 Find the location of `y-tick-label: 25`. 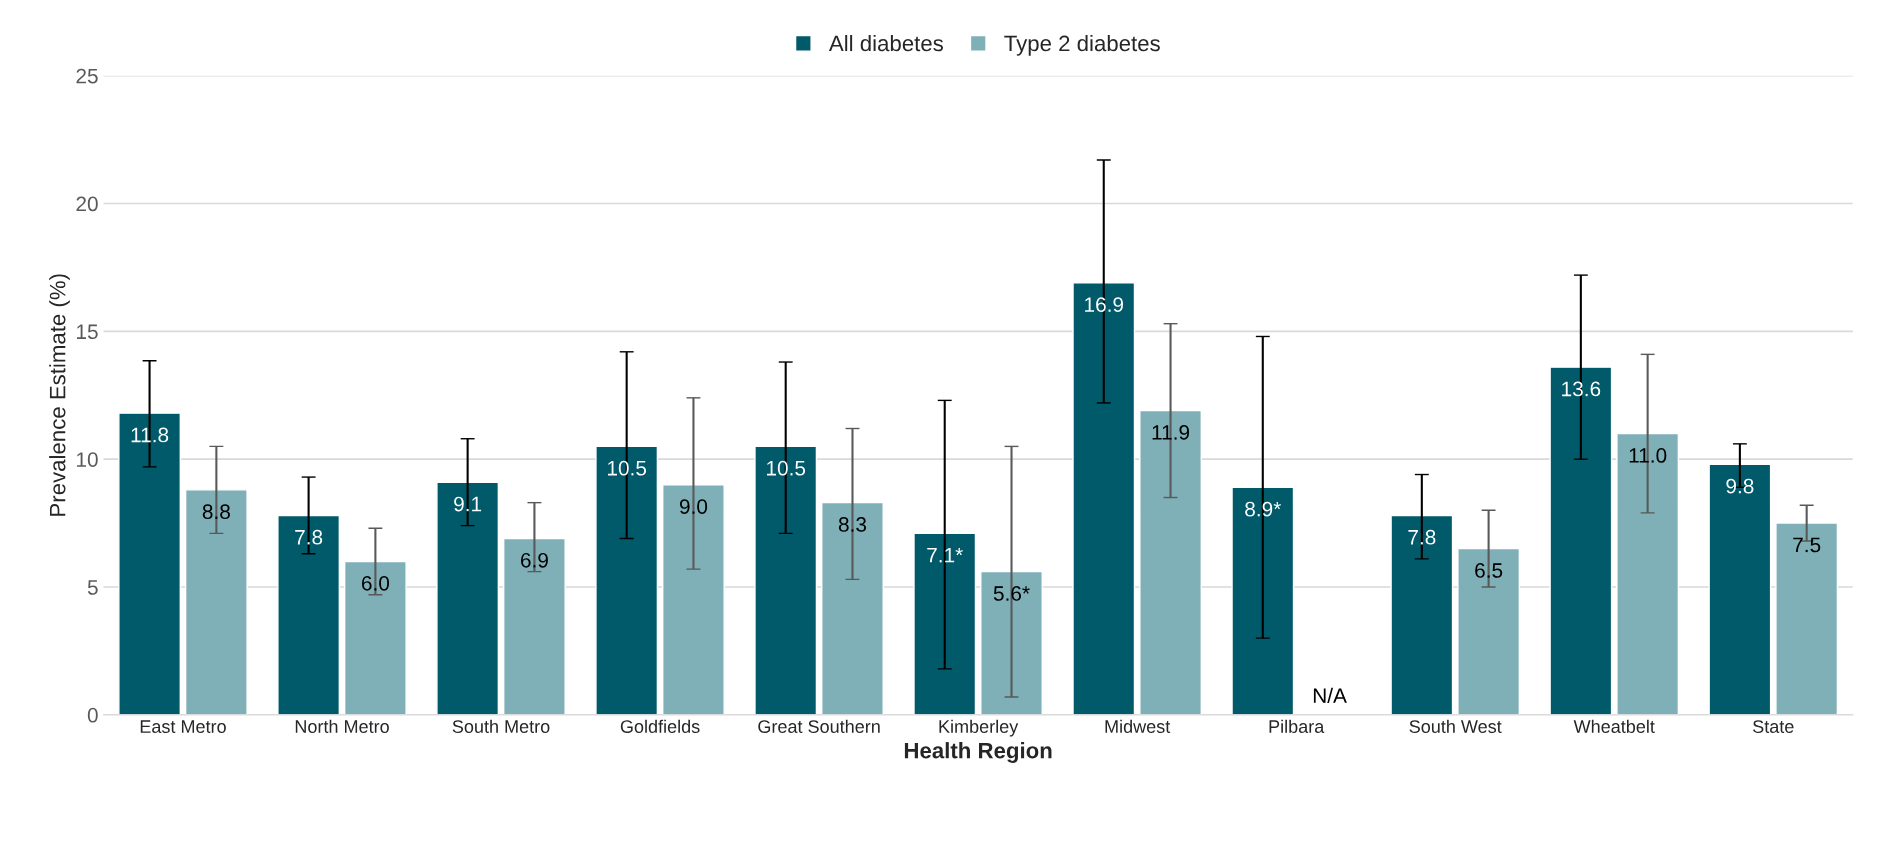

y-tick-label: 25 is located at coordinates (87, 76).